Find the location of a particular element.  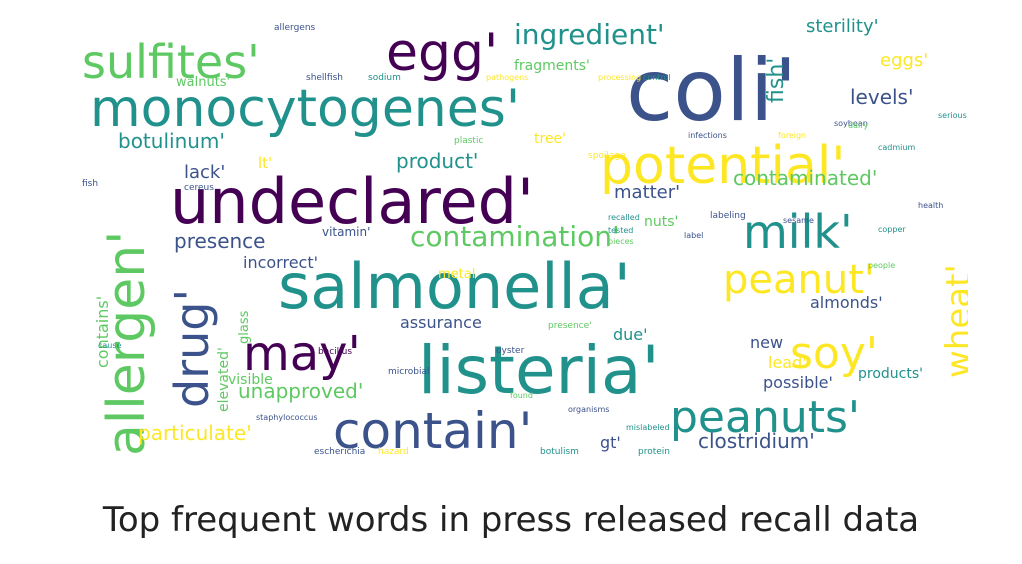

word-14: sulfites' is located at coordinates (171, 62).